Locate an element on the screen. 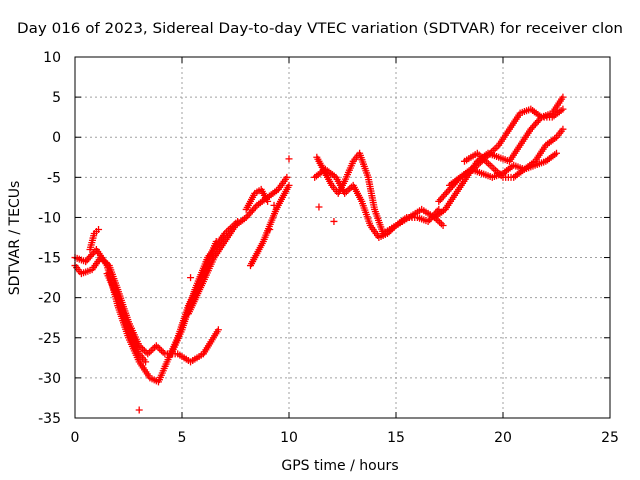 The height and width of the screenshot is (480, 640). x-tick-label: 15 is located at coordinates (396, 438).